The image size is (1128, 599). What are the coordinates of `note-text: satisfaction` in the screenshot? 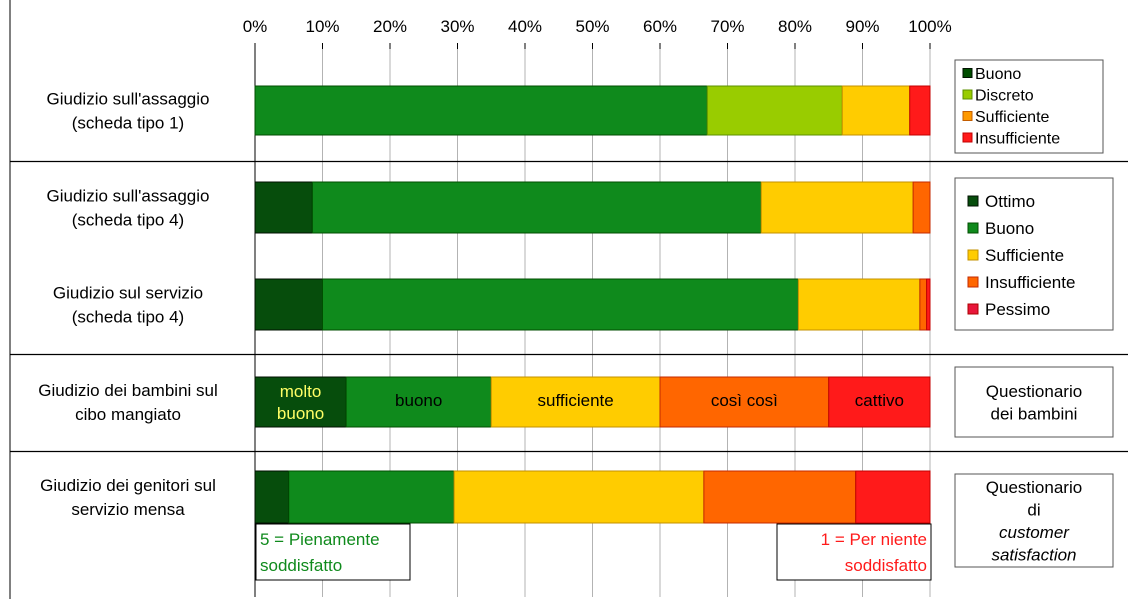 It's located at (1033, 554).